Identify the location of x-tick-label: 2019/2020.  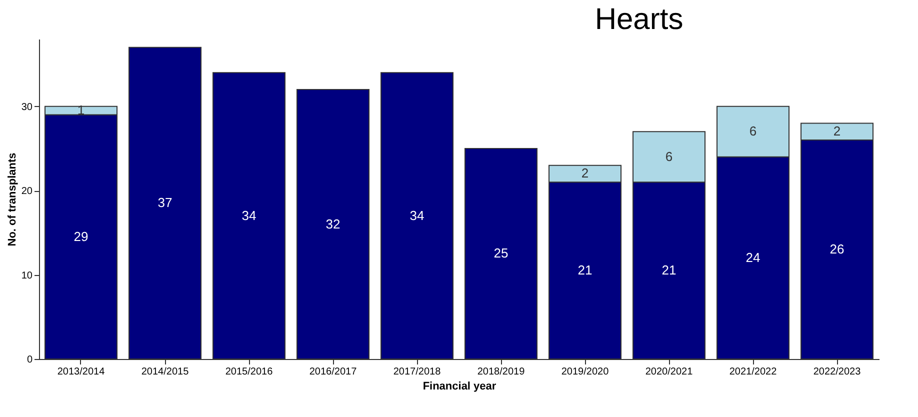
(585, 372).